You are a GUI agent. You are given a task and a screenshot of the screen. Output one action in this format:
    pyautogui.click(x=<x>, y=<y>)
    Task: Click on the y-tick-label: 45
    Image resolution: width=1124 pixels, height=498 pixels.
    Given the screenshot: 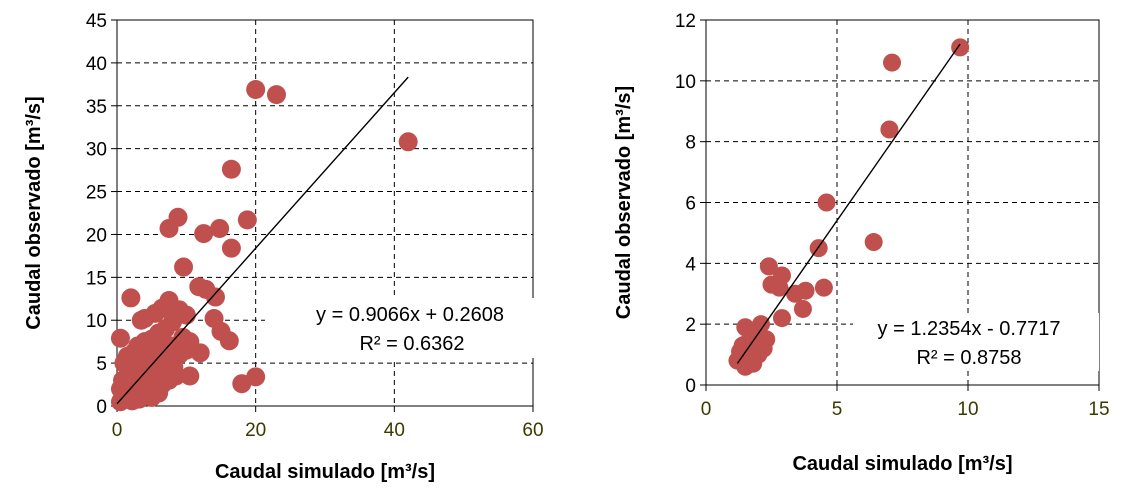 What is the action you would take?
    pyautogui.click(x=96, y=21)
    